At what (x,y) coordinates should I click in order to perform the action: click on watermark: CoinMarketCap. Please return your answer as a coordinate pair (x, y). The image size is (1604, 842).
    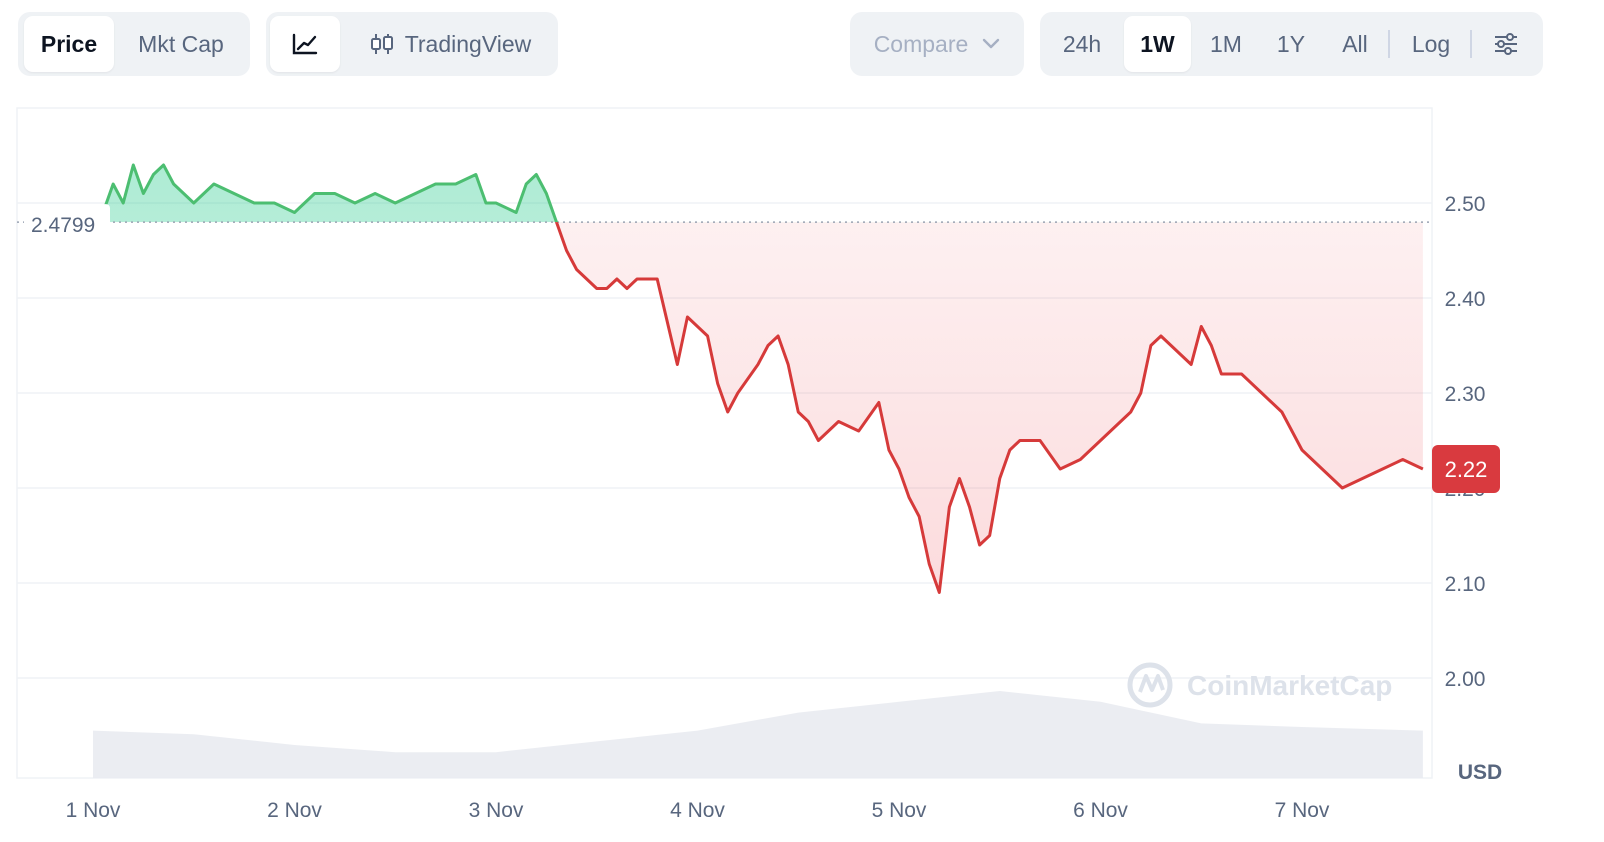
    Looking at the image, I should click on (1259, 685).